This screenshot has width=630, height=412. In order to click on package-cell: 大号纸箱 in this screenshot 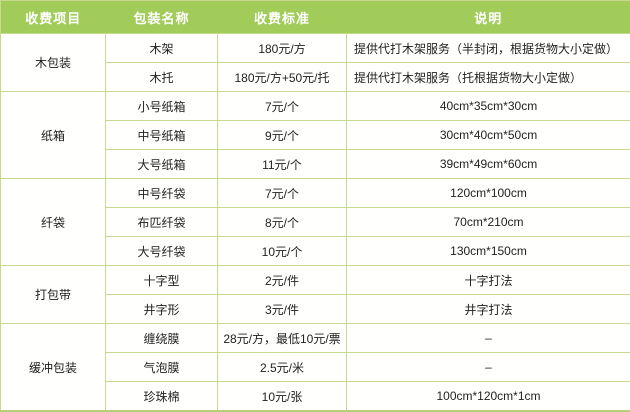, I will do `click(161, 164)`.